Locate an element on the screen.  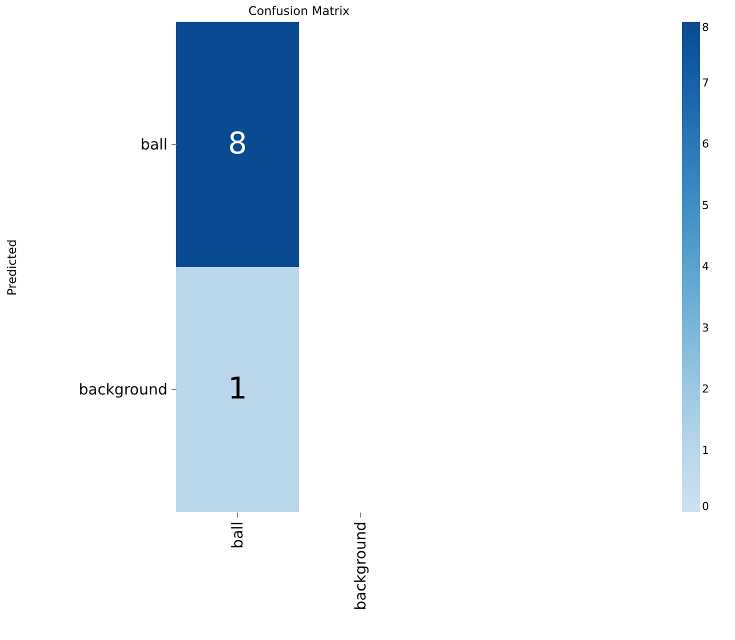
color-bar-label: 6 is located at coordinates (705, 144).